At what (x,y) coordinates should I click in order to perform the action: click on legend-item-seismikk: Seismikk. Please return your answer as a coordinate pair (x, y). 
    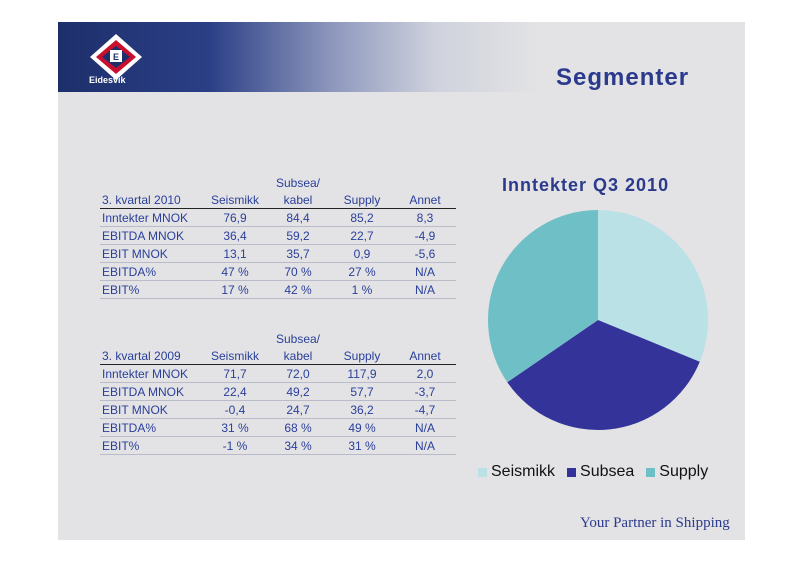
    Looking at the image, I should click on (516, 472).